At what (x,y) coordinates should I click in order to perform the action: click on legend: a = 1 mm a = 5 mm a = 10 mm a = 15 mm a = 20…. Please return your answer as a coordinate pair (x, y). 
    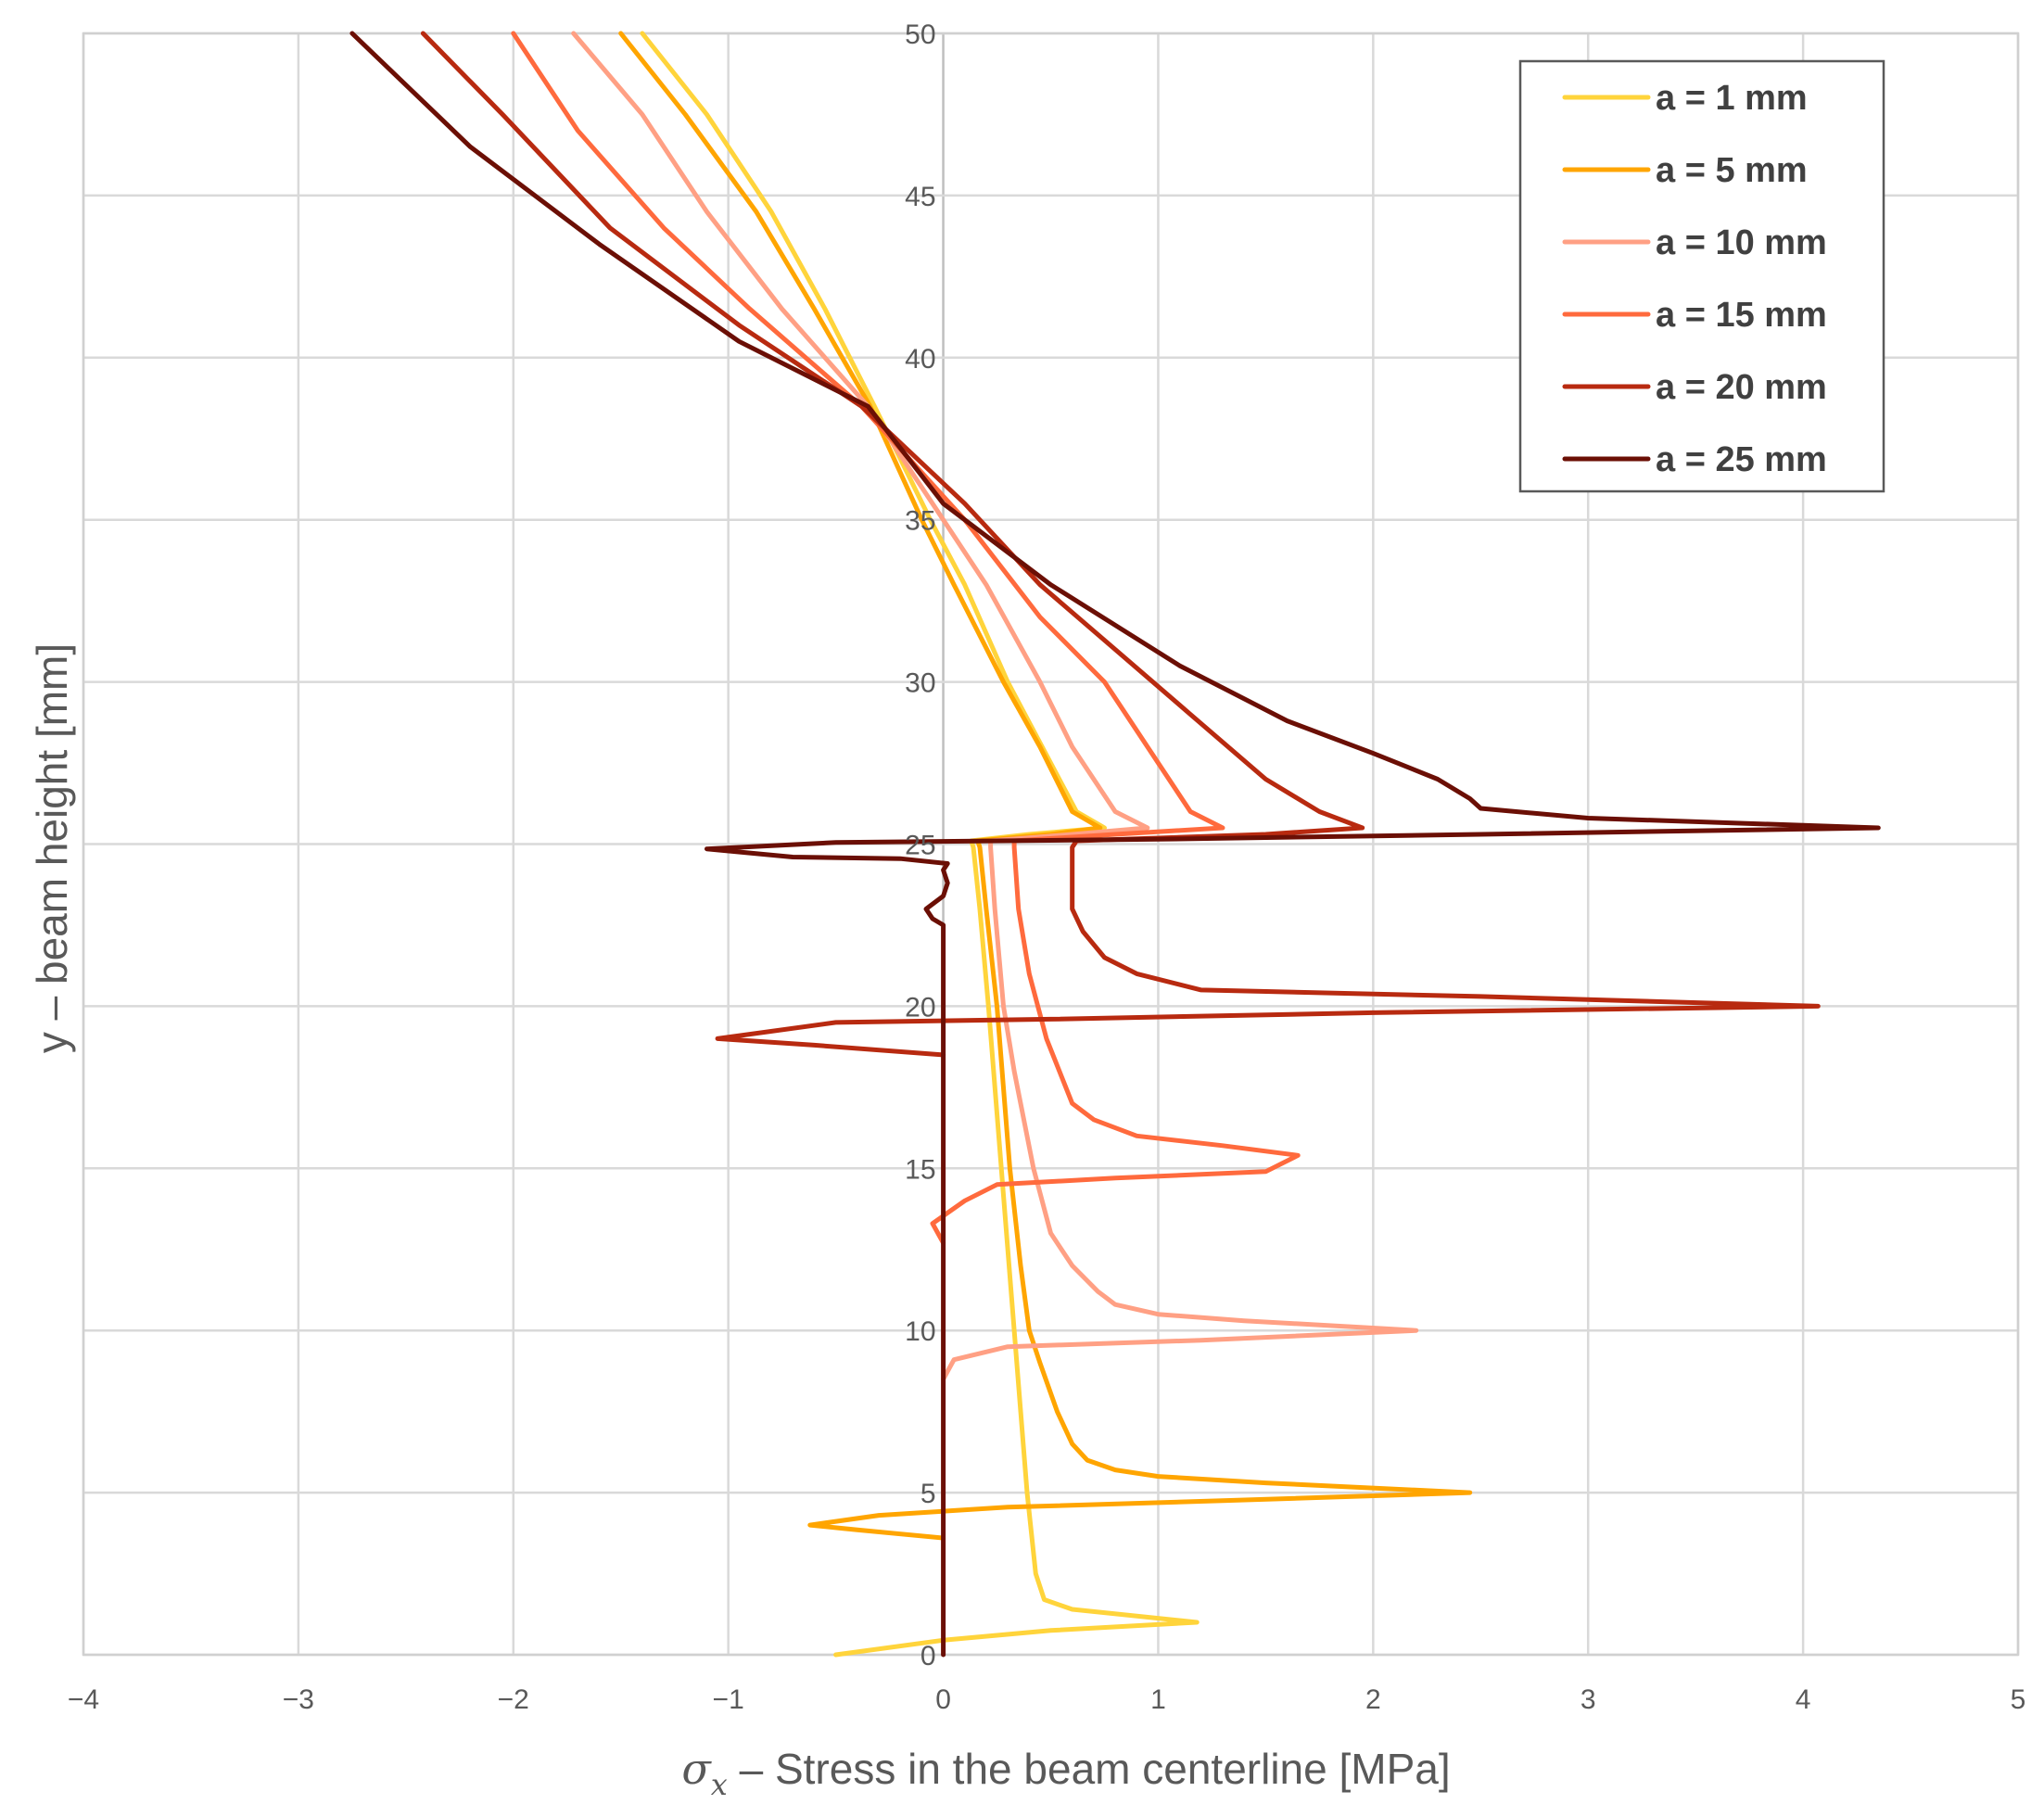
    Looking at the image, I should click on (1701, 276).